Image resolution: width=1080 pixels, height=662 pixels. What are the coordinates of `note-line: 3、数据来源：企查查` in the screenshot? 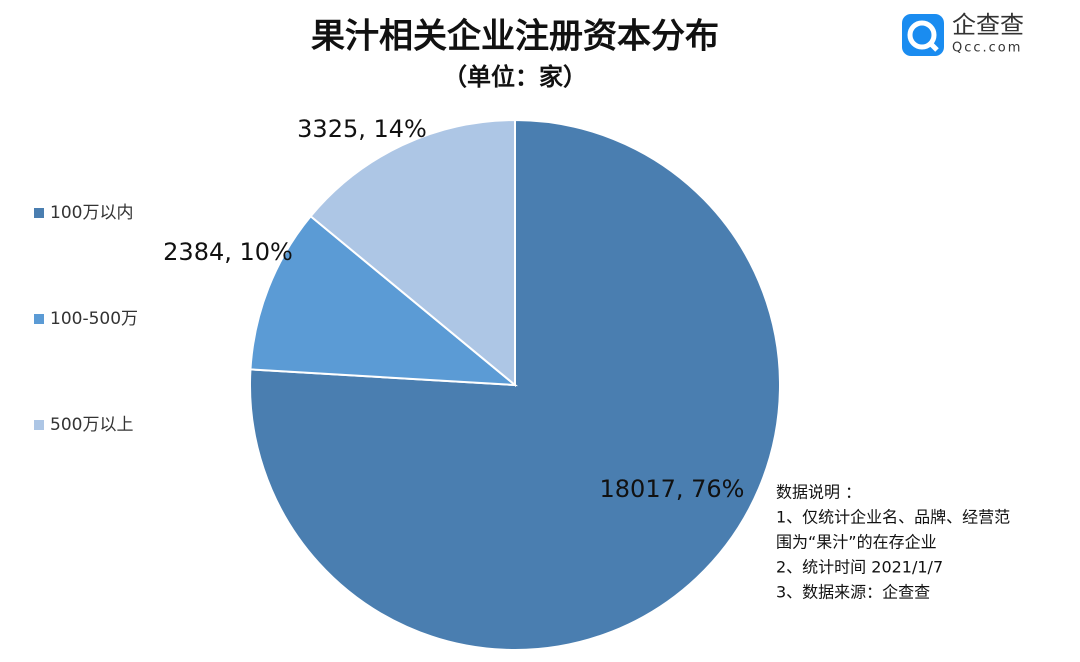 It's located at (853, 592).